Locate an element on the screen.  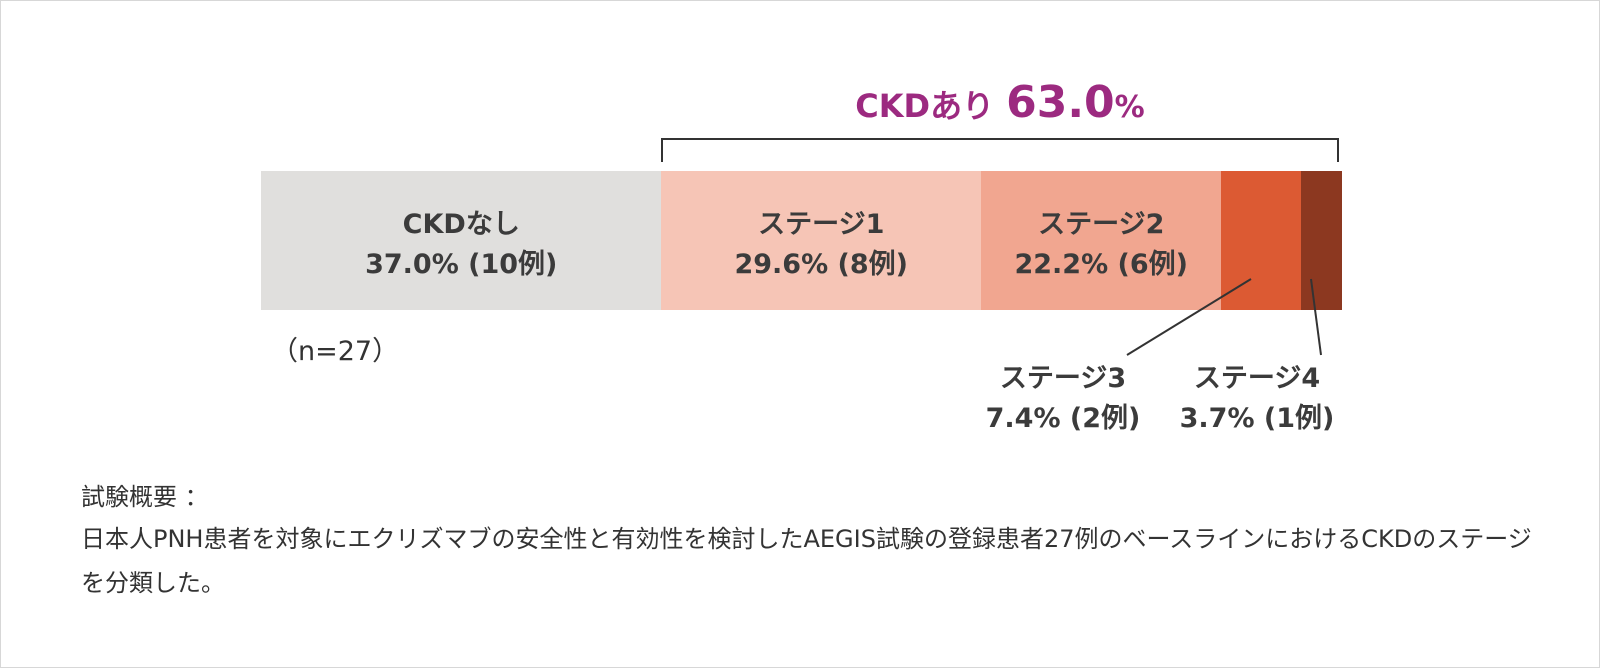
ckd-present-bracket is located at coordinates (1000, 150).